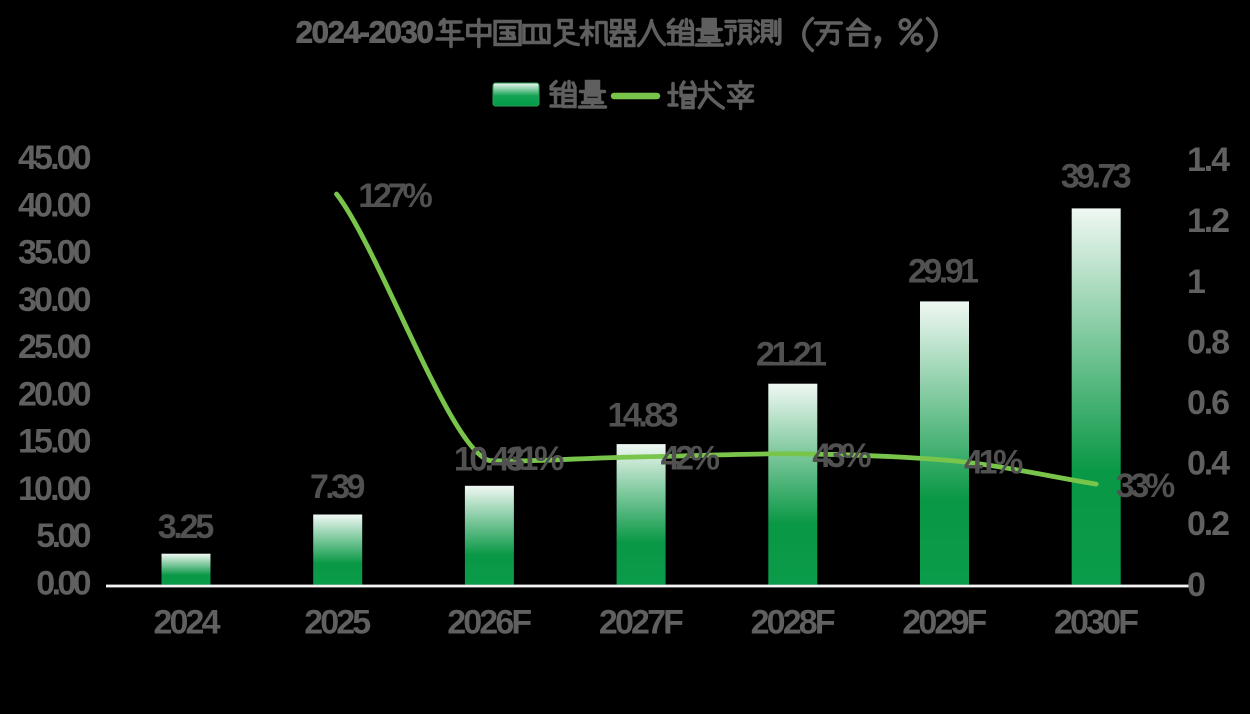 This screenshot has height=714, width=1250. Describe the element at coordinates (1096, 177) in the screenshot. I see `svg-text: 39.73` at that location.